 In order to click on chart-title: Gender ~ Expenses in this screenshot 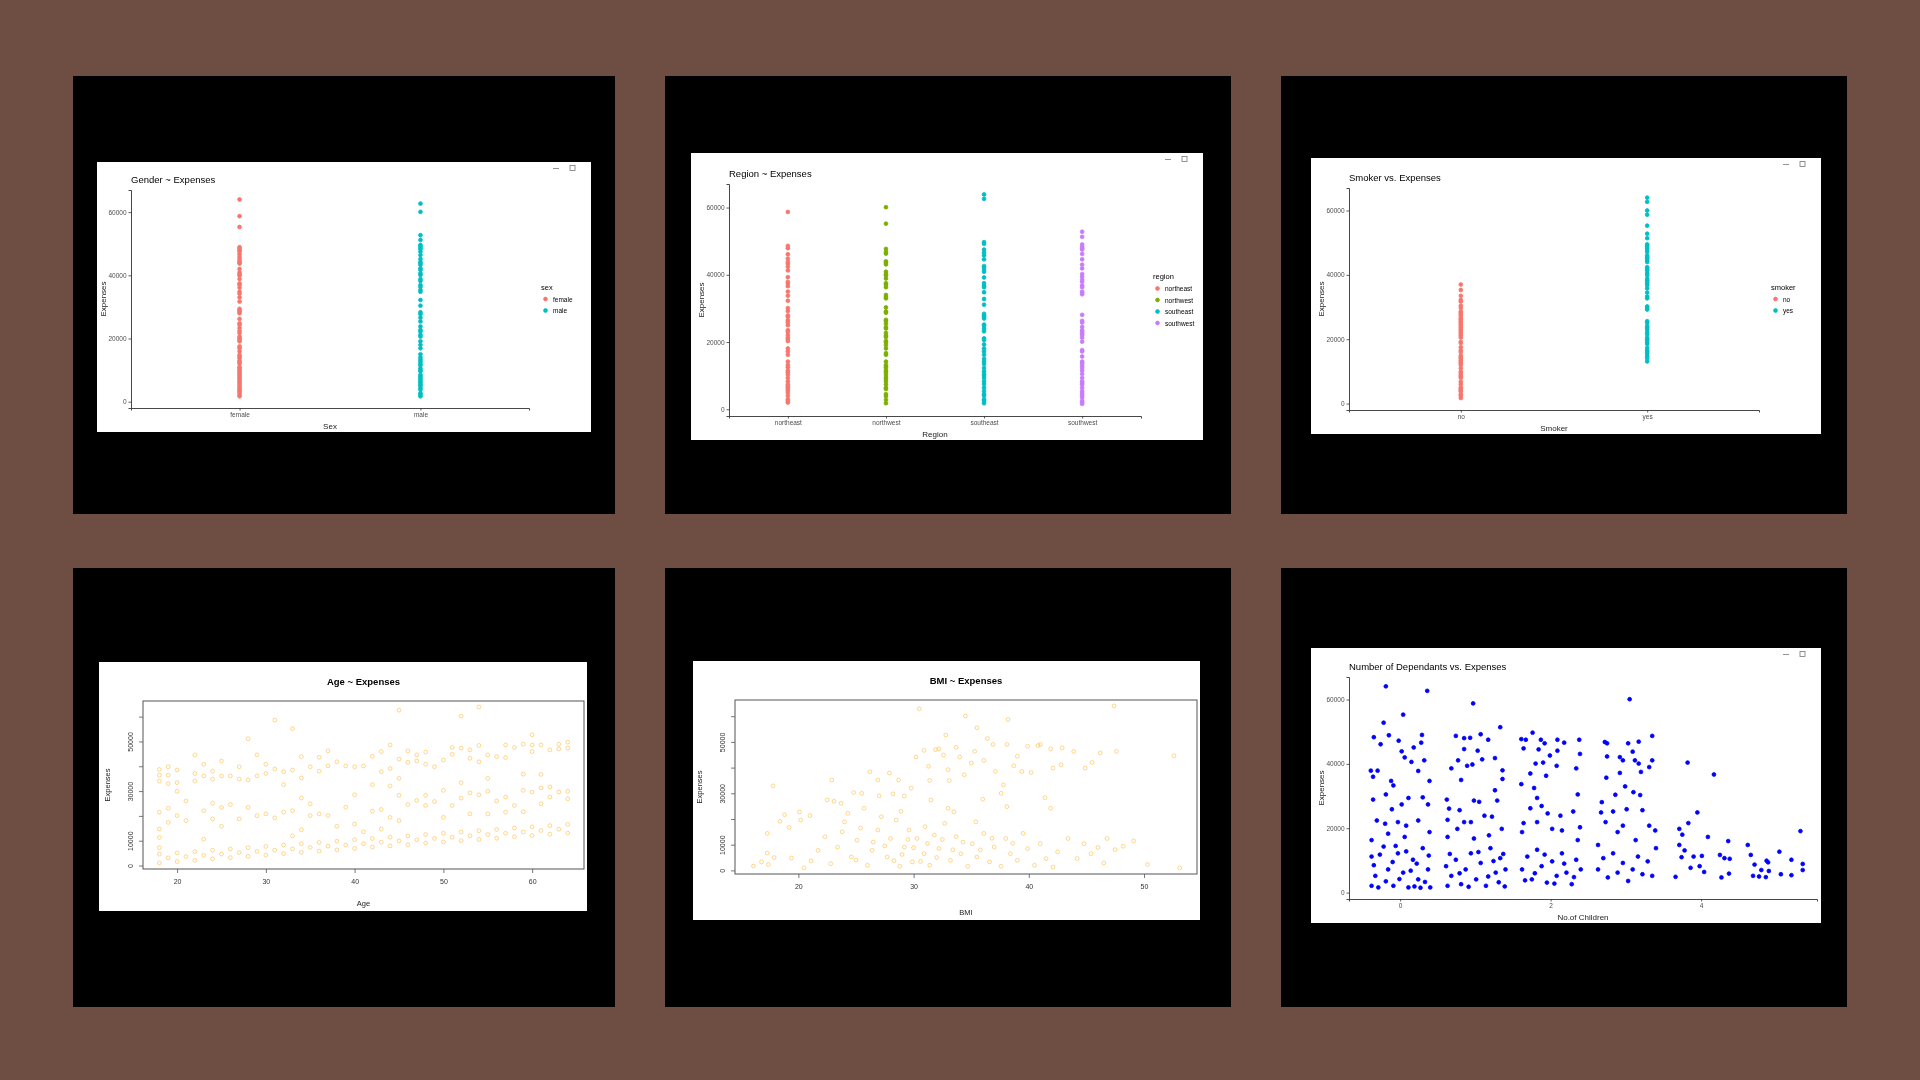, I will do `click(173, 179)`.